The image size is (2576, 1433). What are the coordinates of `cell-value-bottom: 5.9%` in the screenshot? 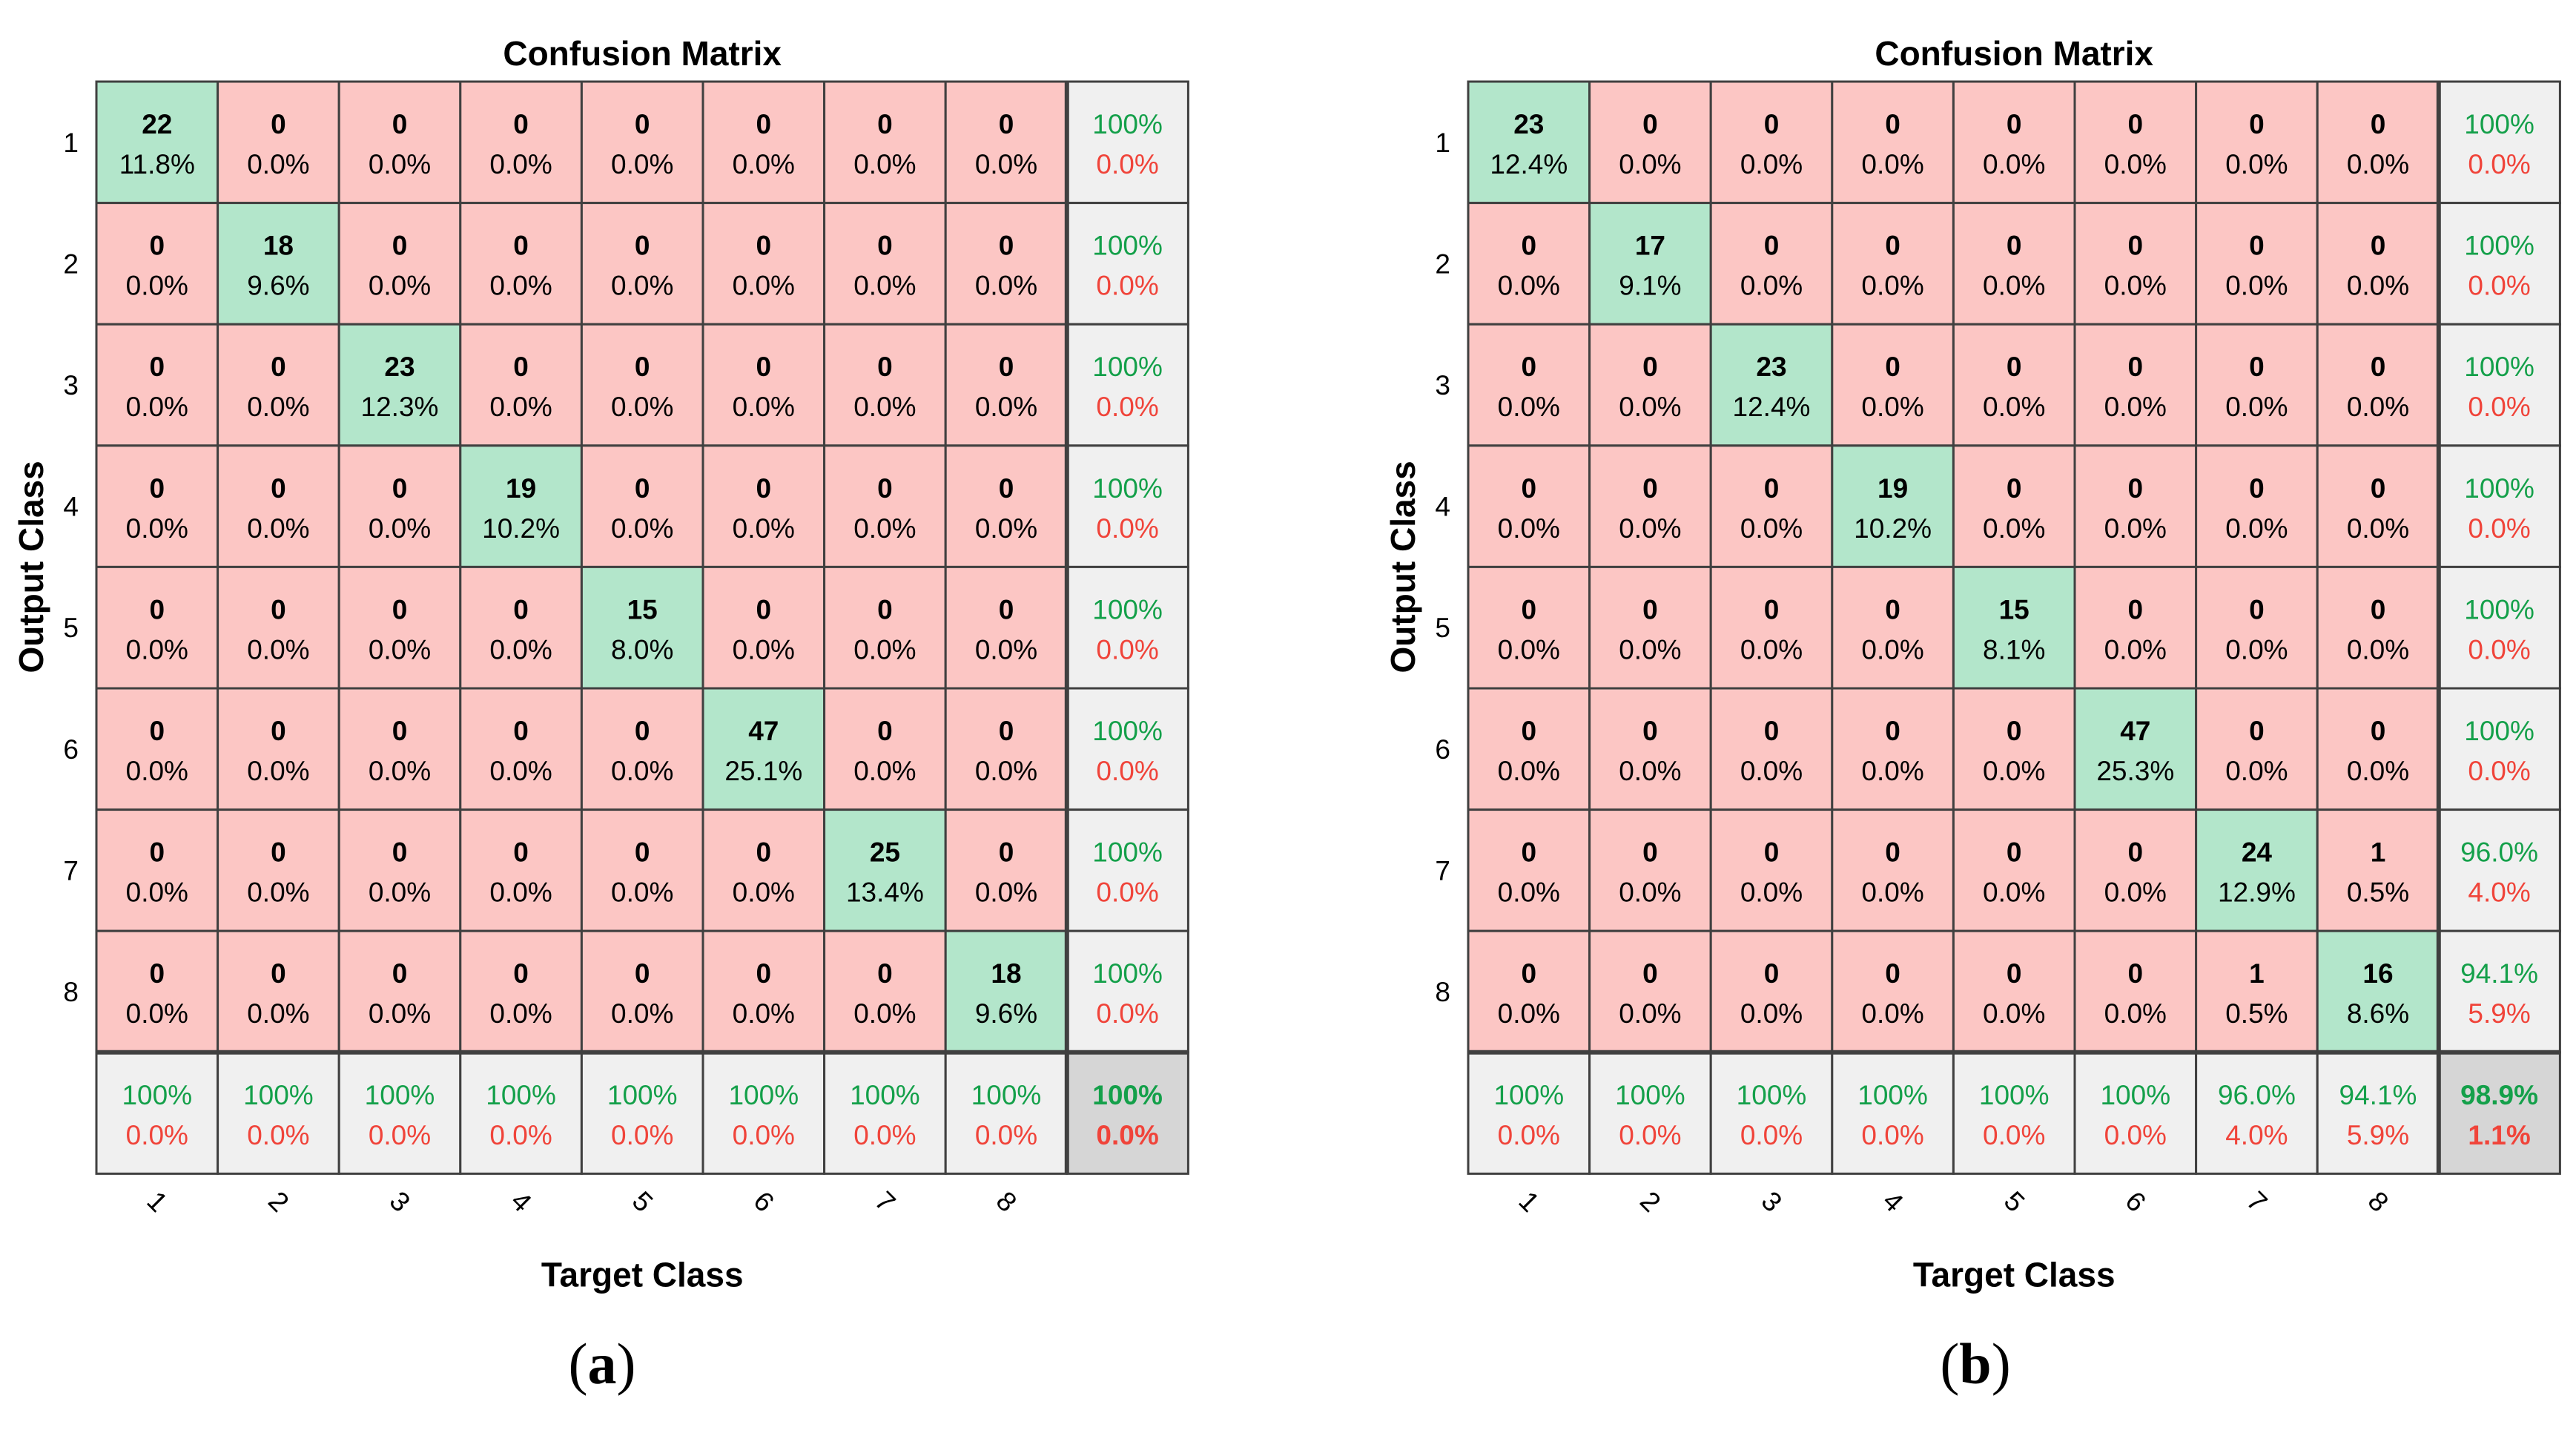 It's located at (2378, 1135).